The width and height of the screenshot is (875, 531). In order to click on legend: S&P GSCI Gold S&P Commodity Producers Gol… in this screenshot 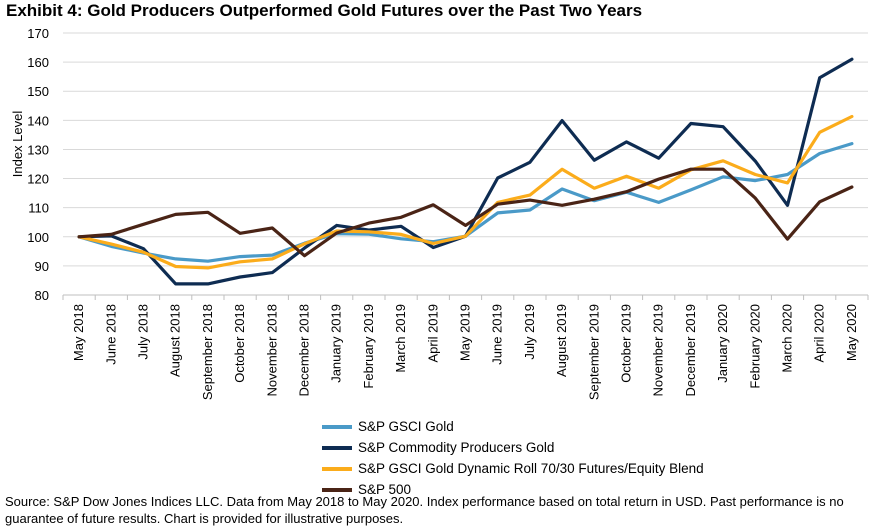, I will do `click(513, 458)`.